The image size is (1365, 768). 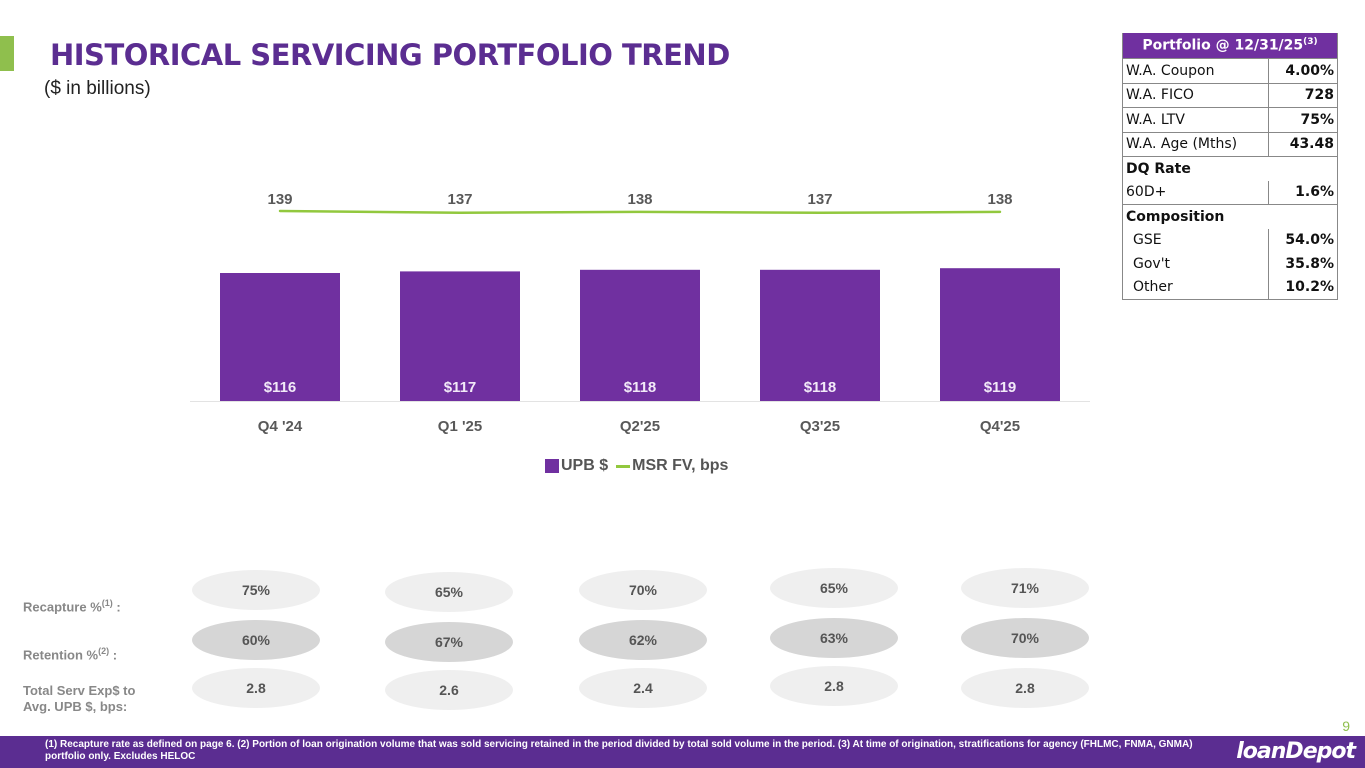 I want to click on section-label-composition: Composition, so click(x=1230, y=216).